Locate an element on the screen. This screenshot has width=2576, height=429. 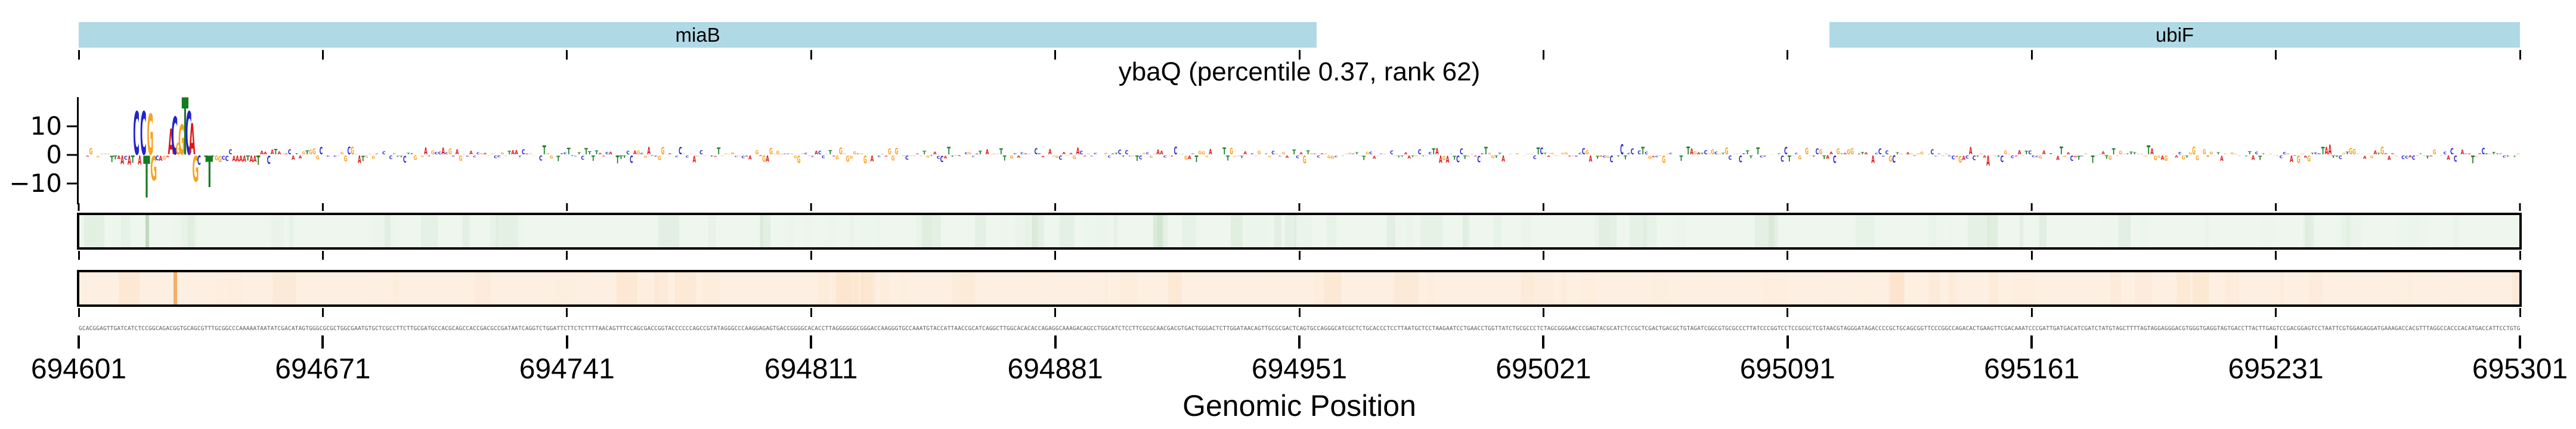
y-axis-tick is located at coordinates (72, 184).